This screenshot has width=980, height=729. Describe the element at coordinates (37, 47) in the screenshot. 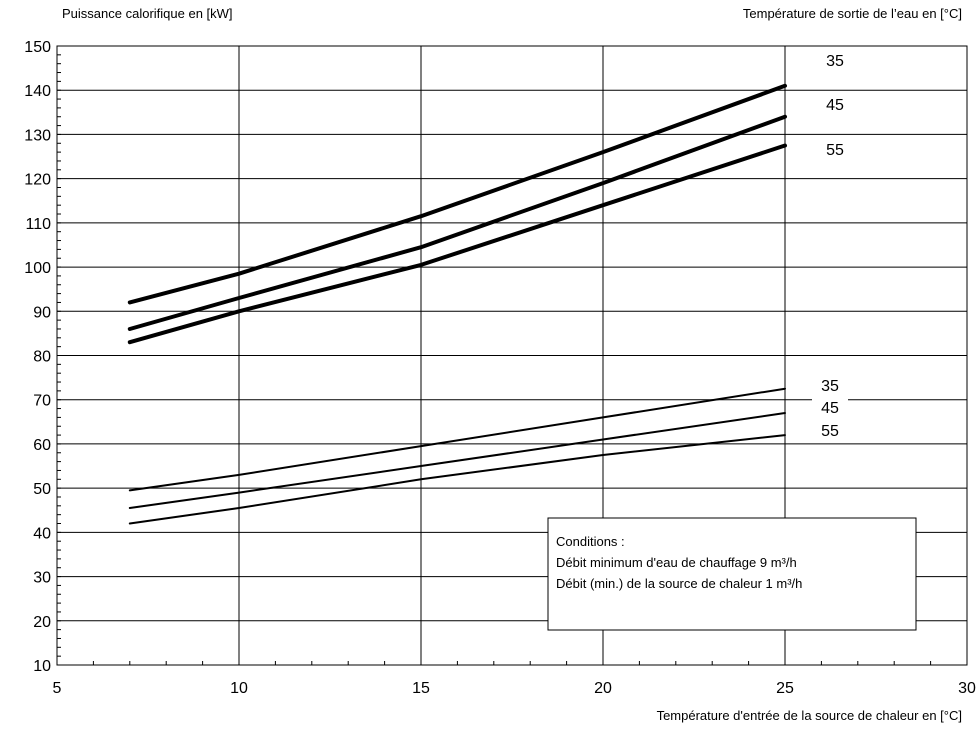

I see `y-tick-label: 150` at that location.